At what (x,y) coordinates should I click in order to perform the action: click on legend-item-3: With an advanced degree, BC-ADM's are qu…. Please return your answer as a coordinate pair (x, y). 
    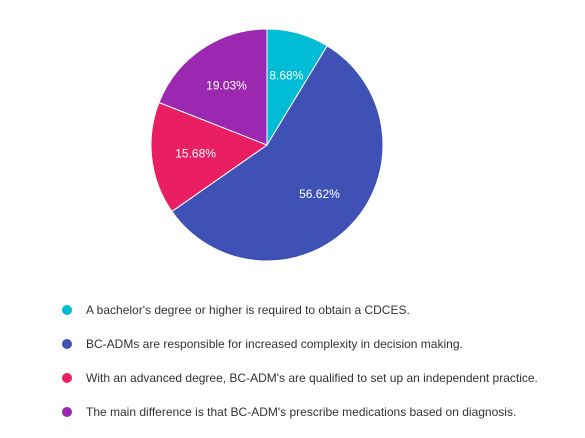
    Looking at the image, I should click on (300, 378).